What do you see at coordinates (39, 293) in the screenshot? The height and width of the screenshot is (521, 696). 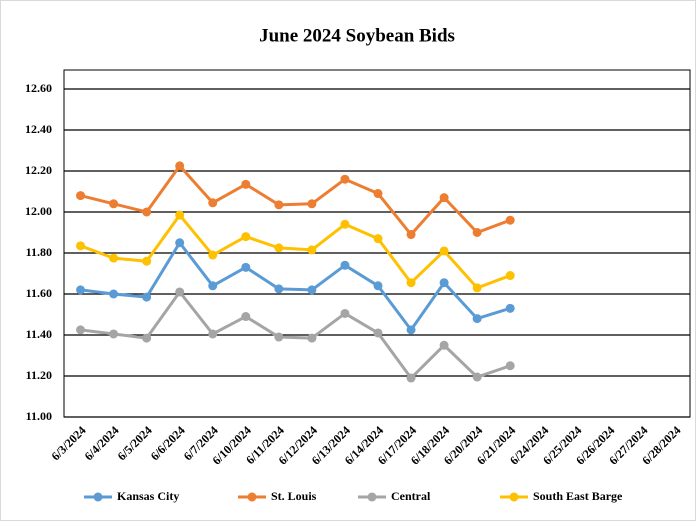 I see `y-tick-label: 11.60` at bounding box center [39, 293].